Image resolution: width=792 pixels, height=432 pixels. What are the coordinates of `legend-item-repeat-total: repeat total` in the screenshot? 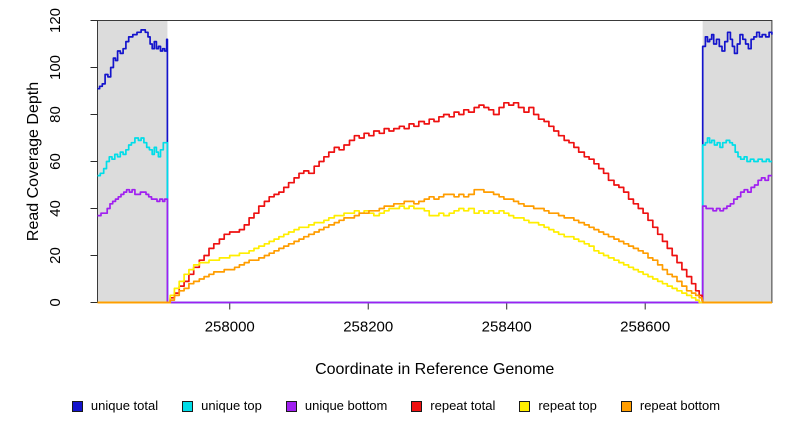 It's located at (453, 406).